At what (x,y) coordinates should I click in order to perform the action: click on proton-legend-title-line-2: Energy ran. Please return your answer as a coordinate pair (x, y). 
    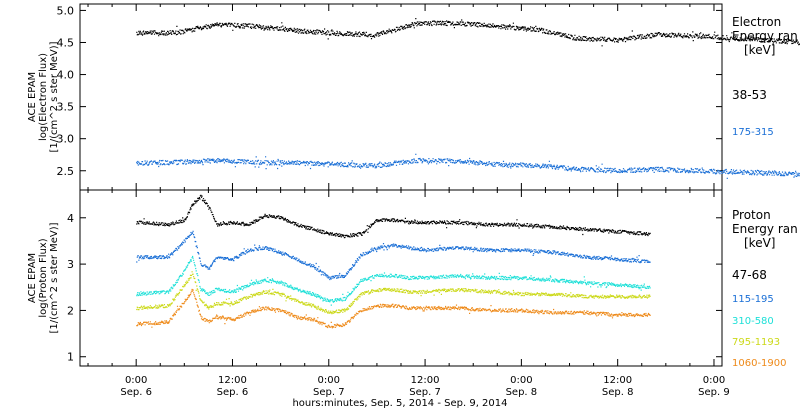
    Looking at the image, I should click on (765, 229).